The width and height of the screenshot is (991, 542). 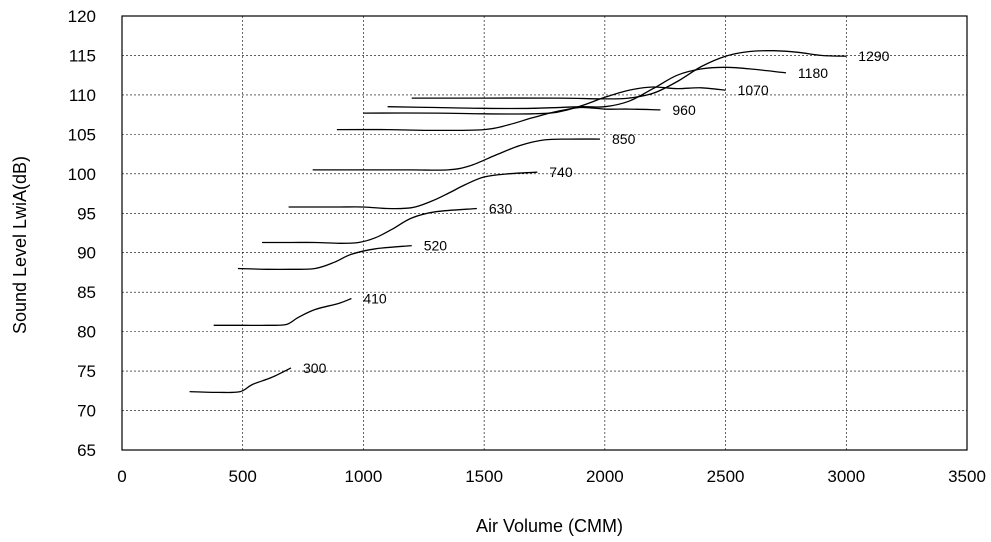 What do you see at coordinates (364, 476) in the screenshot?
I see `x-tick-label: 1000` at bounding box center [364, 476].